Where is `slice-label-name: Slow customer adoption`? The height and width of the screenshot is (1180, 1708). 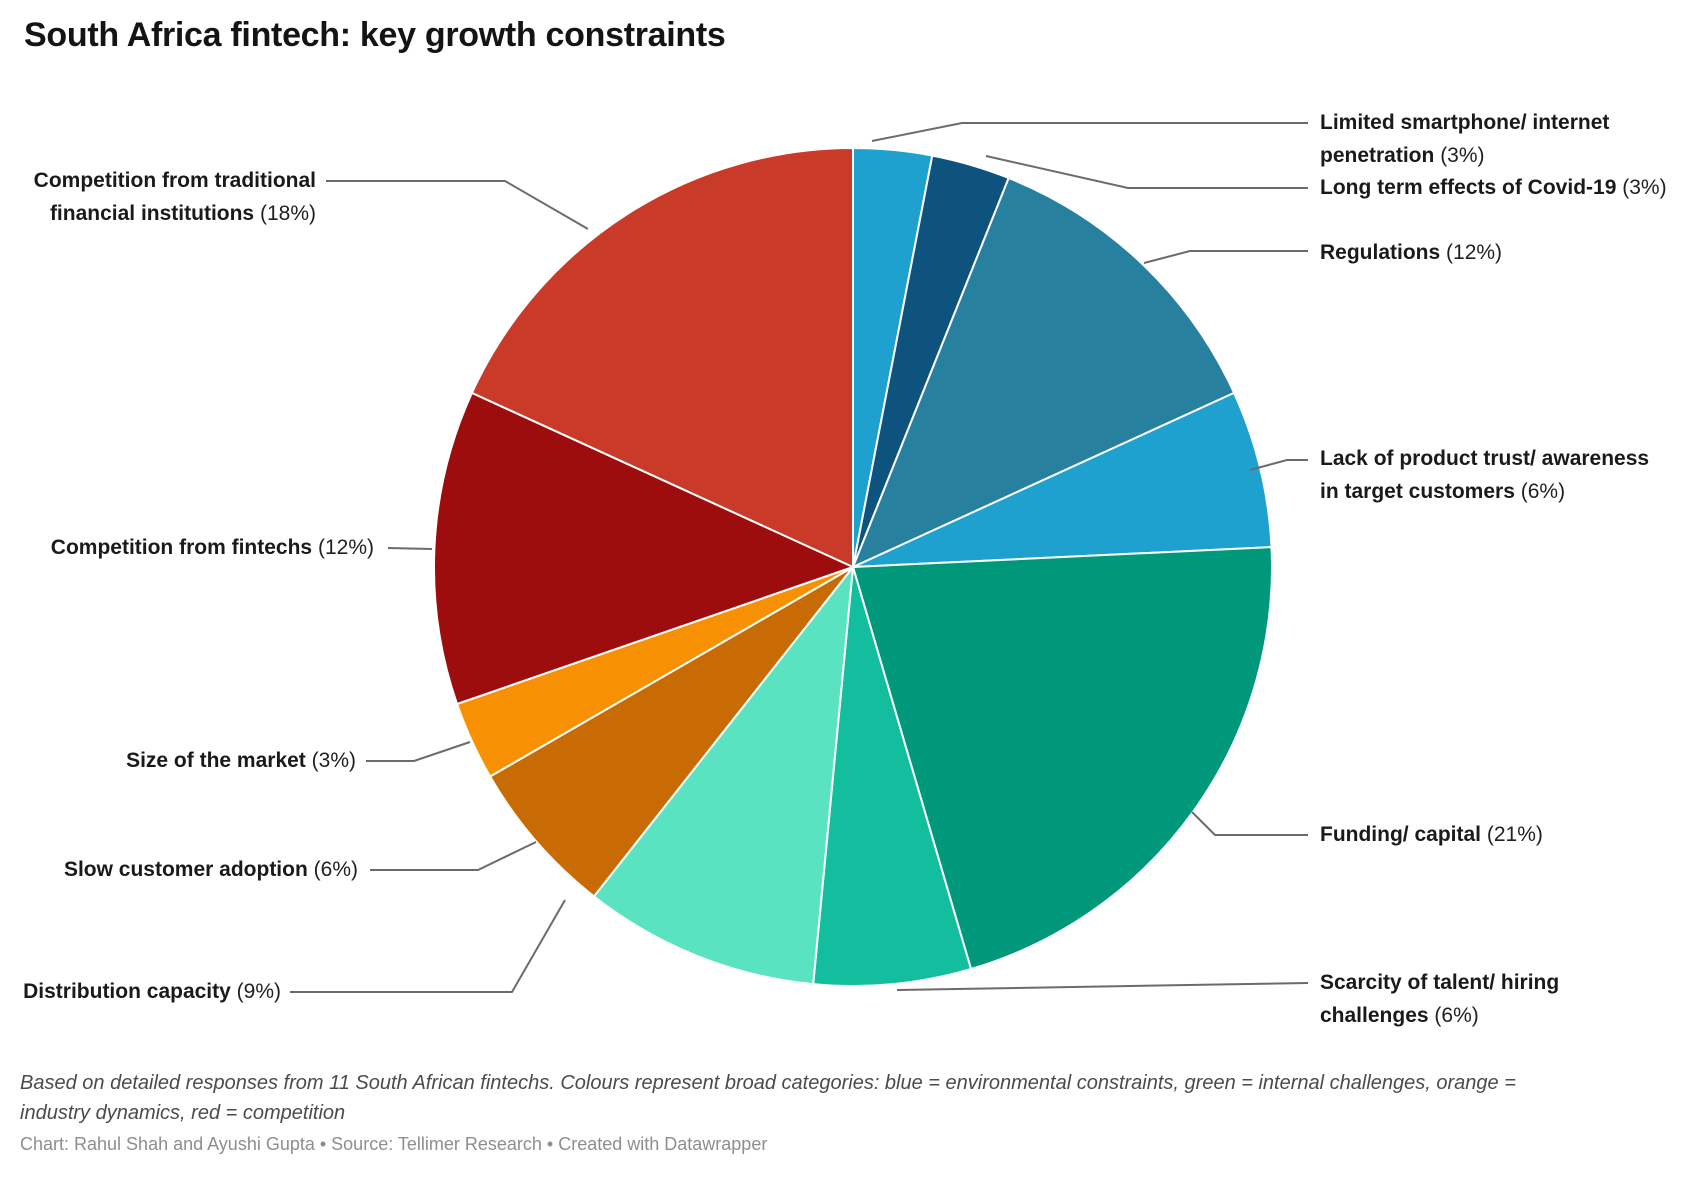 slice-label-name: Slow customer adoption is located at coordinates (185, 869).